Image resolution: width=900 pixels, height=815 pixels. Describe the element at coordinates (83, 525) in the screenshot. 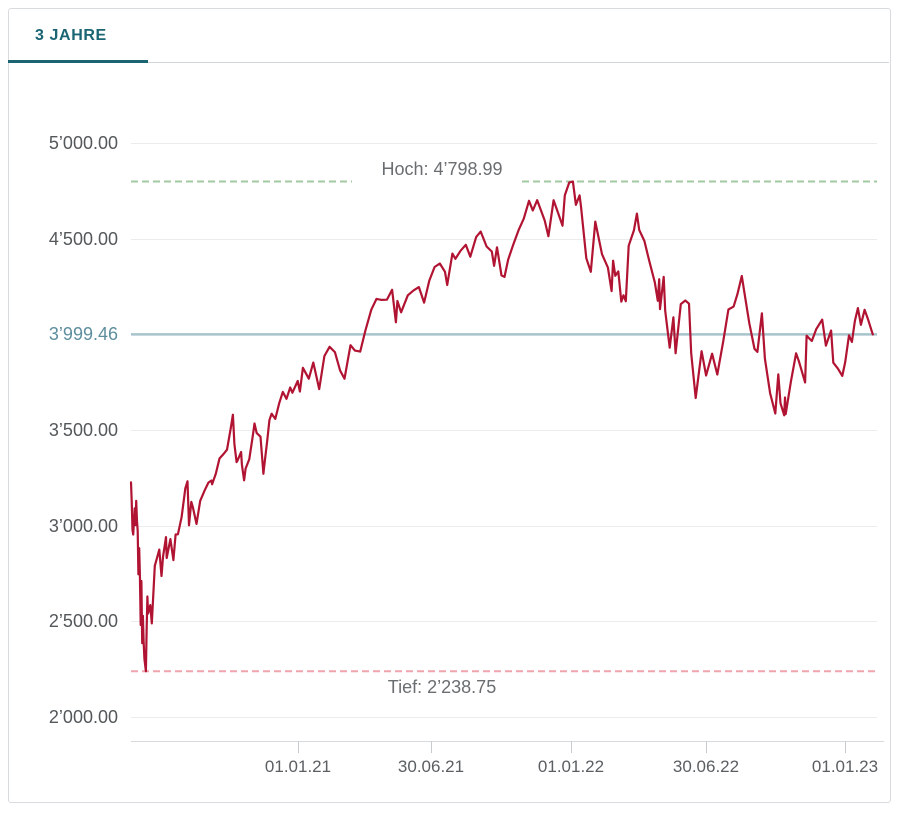

I see `y-axis-label: 3’000.00` at that location.